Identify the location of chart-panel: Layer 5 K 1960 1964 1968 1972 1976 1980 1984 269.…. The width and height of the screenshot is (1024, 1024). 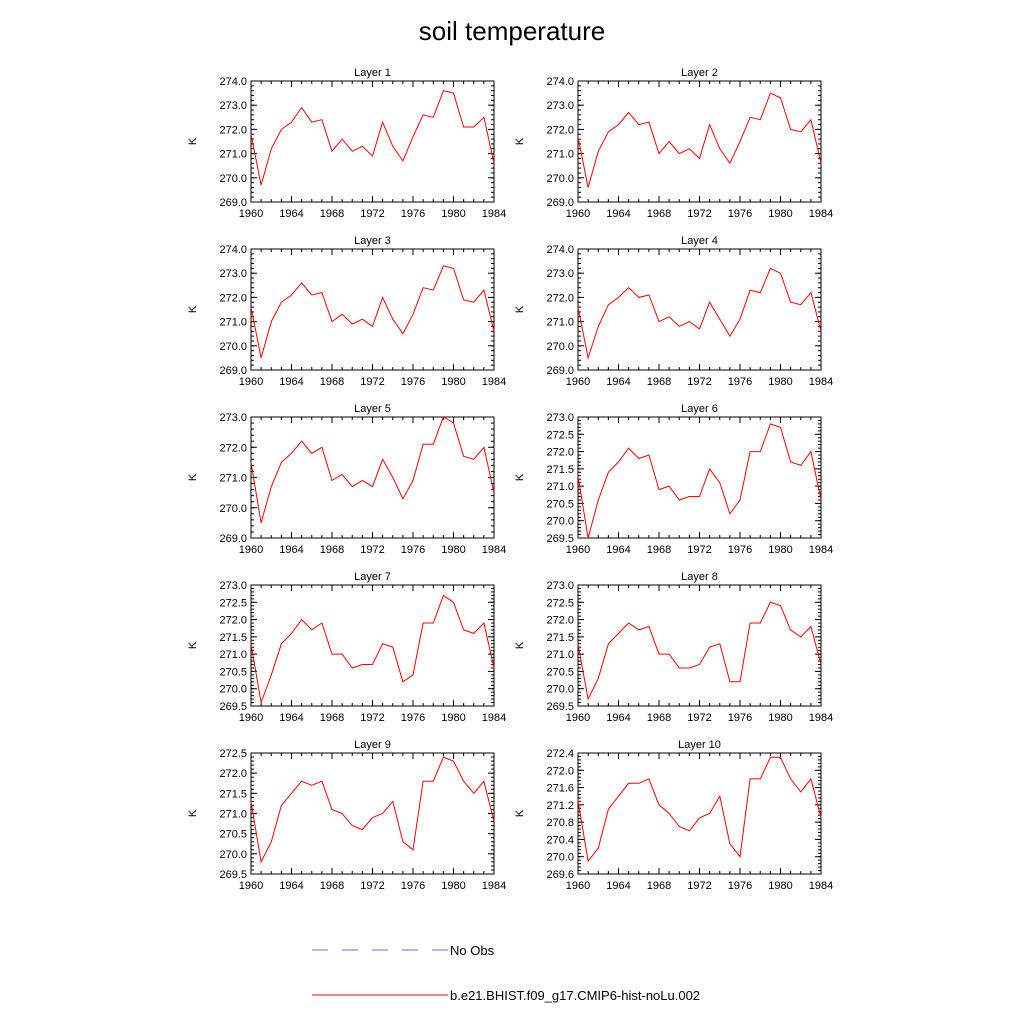
(346, 479).